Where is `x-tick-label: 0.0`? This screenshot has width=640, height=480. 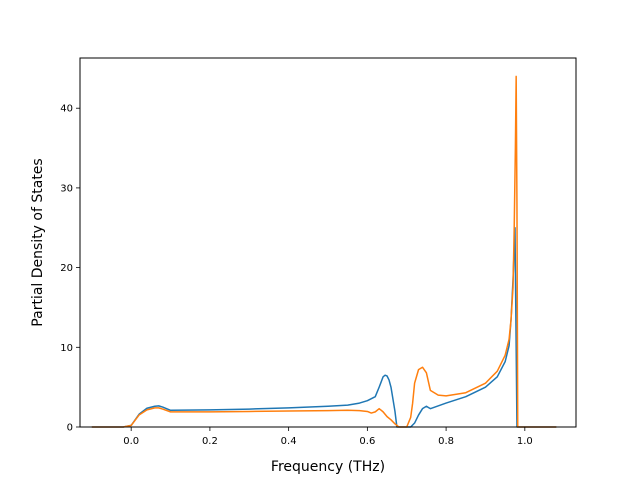
x-tick-label: 0.0 is located at coordinates (131, 441).